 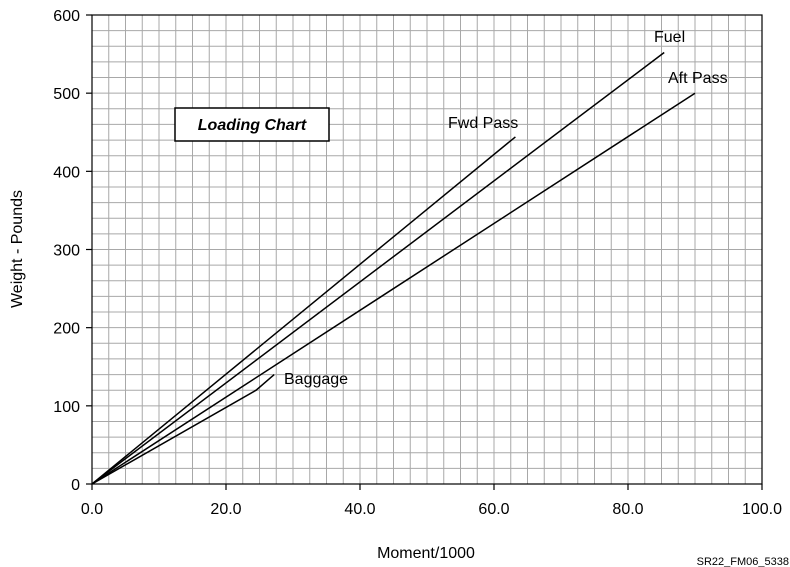 What do you see at coordinates (225, 509) in the screenshot?
I see `x-tick-label: 20.0` at bounding box center [225, 509].